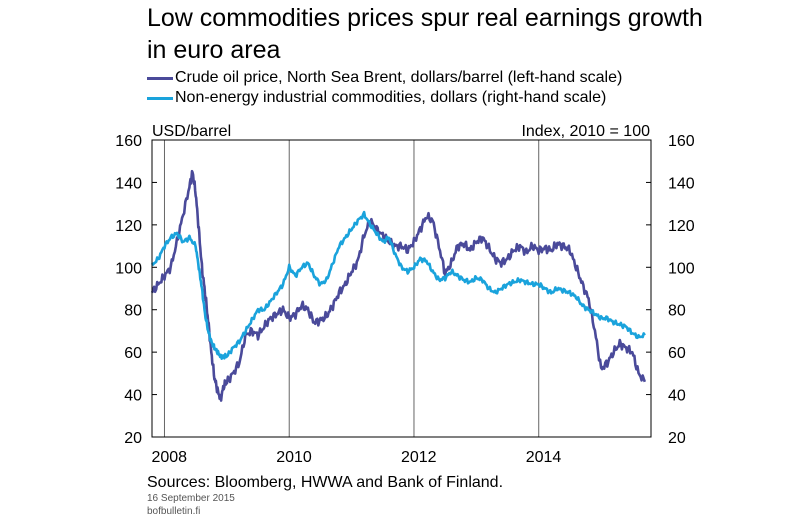 This screenshot has width=800, height=523. What do you see at coordinates (681, 268) in the screenshot?
I see `y-right-tick-label: 100` at bounding box center [681, 268].